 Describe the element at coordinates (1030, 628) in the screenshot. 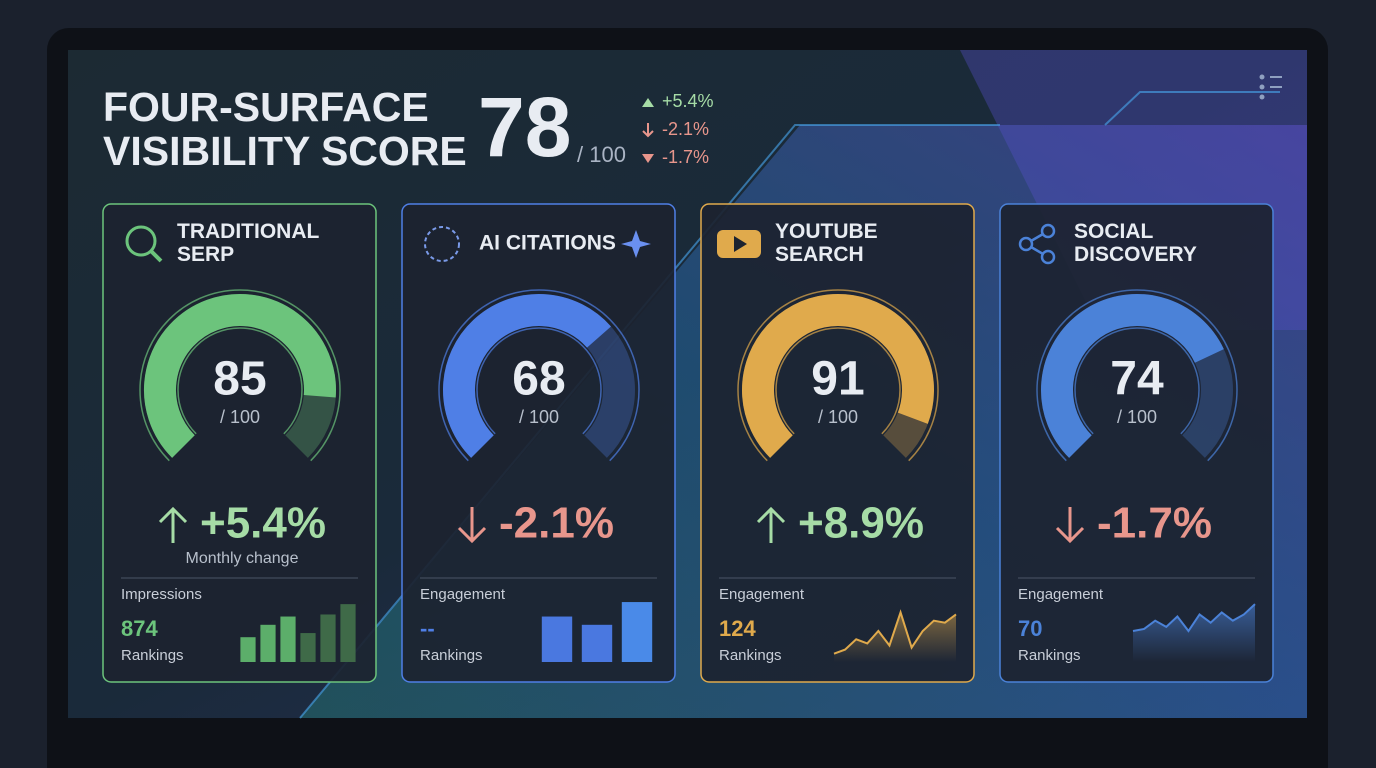

I see `metric-value: 70` at that location.